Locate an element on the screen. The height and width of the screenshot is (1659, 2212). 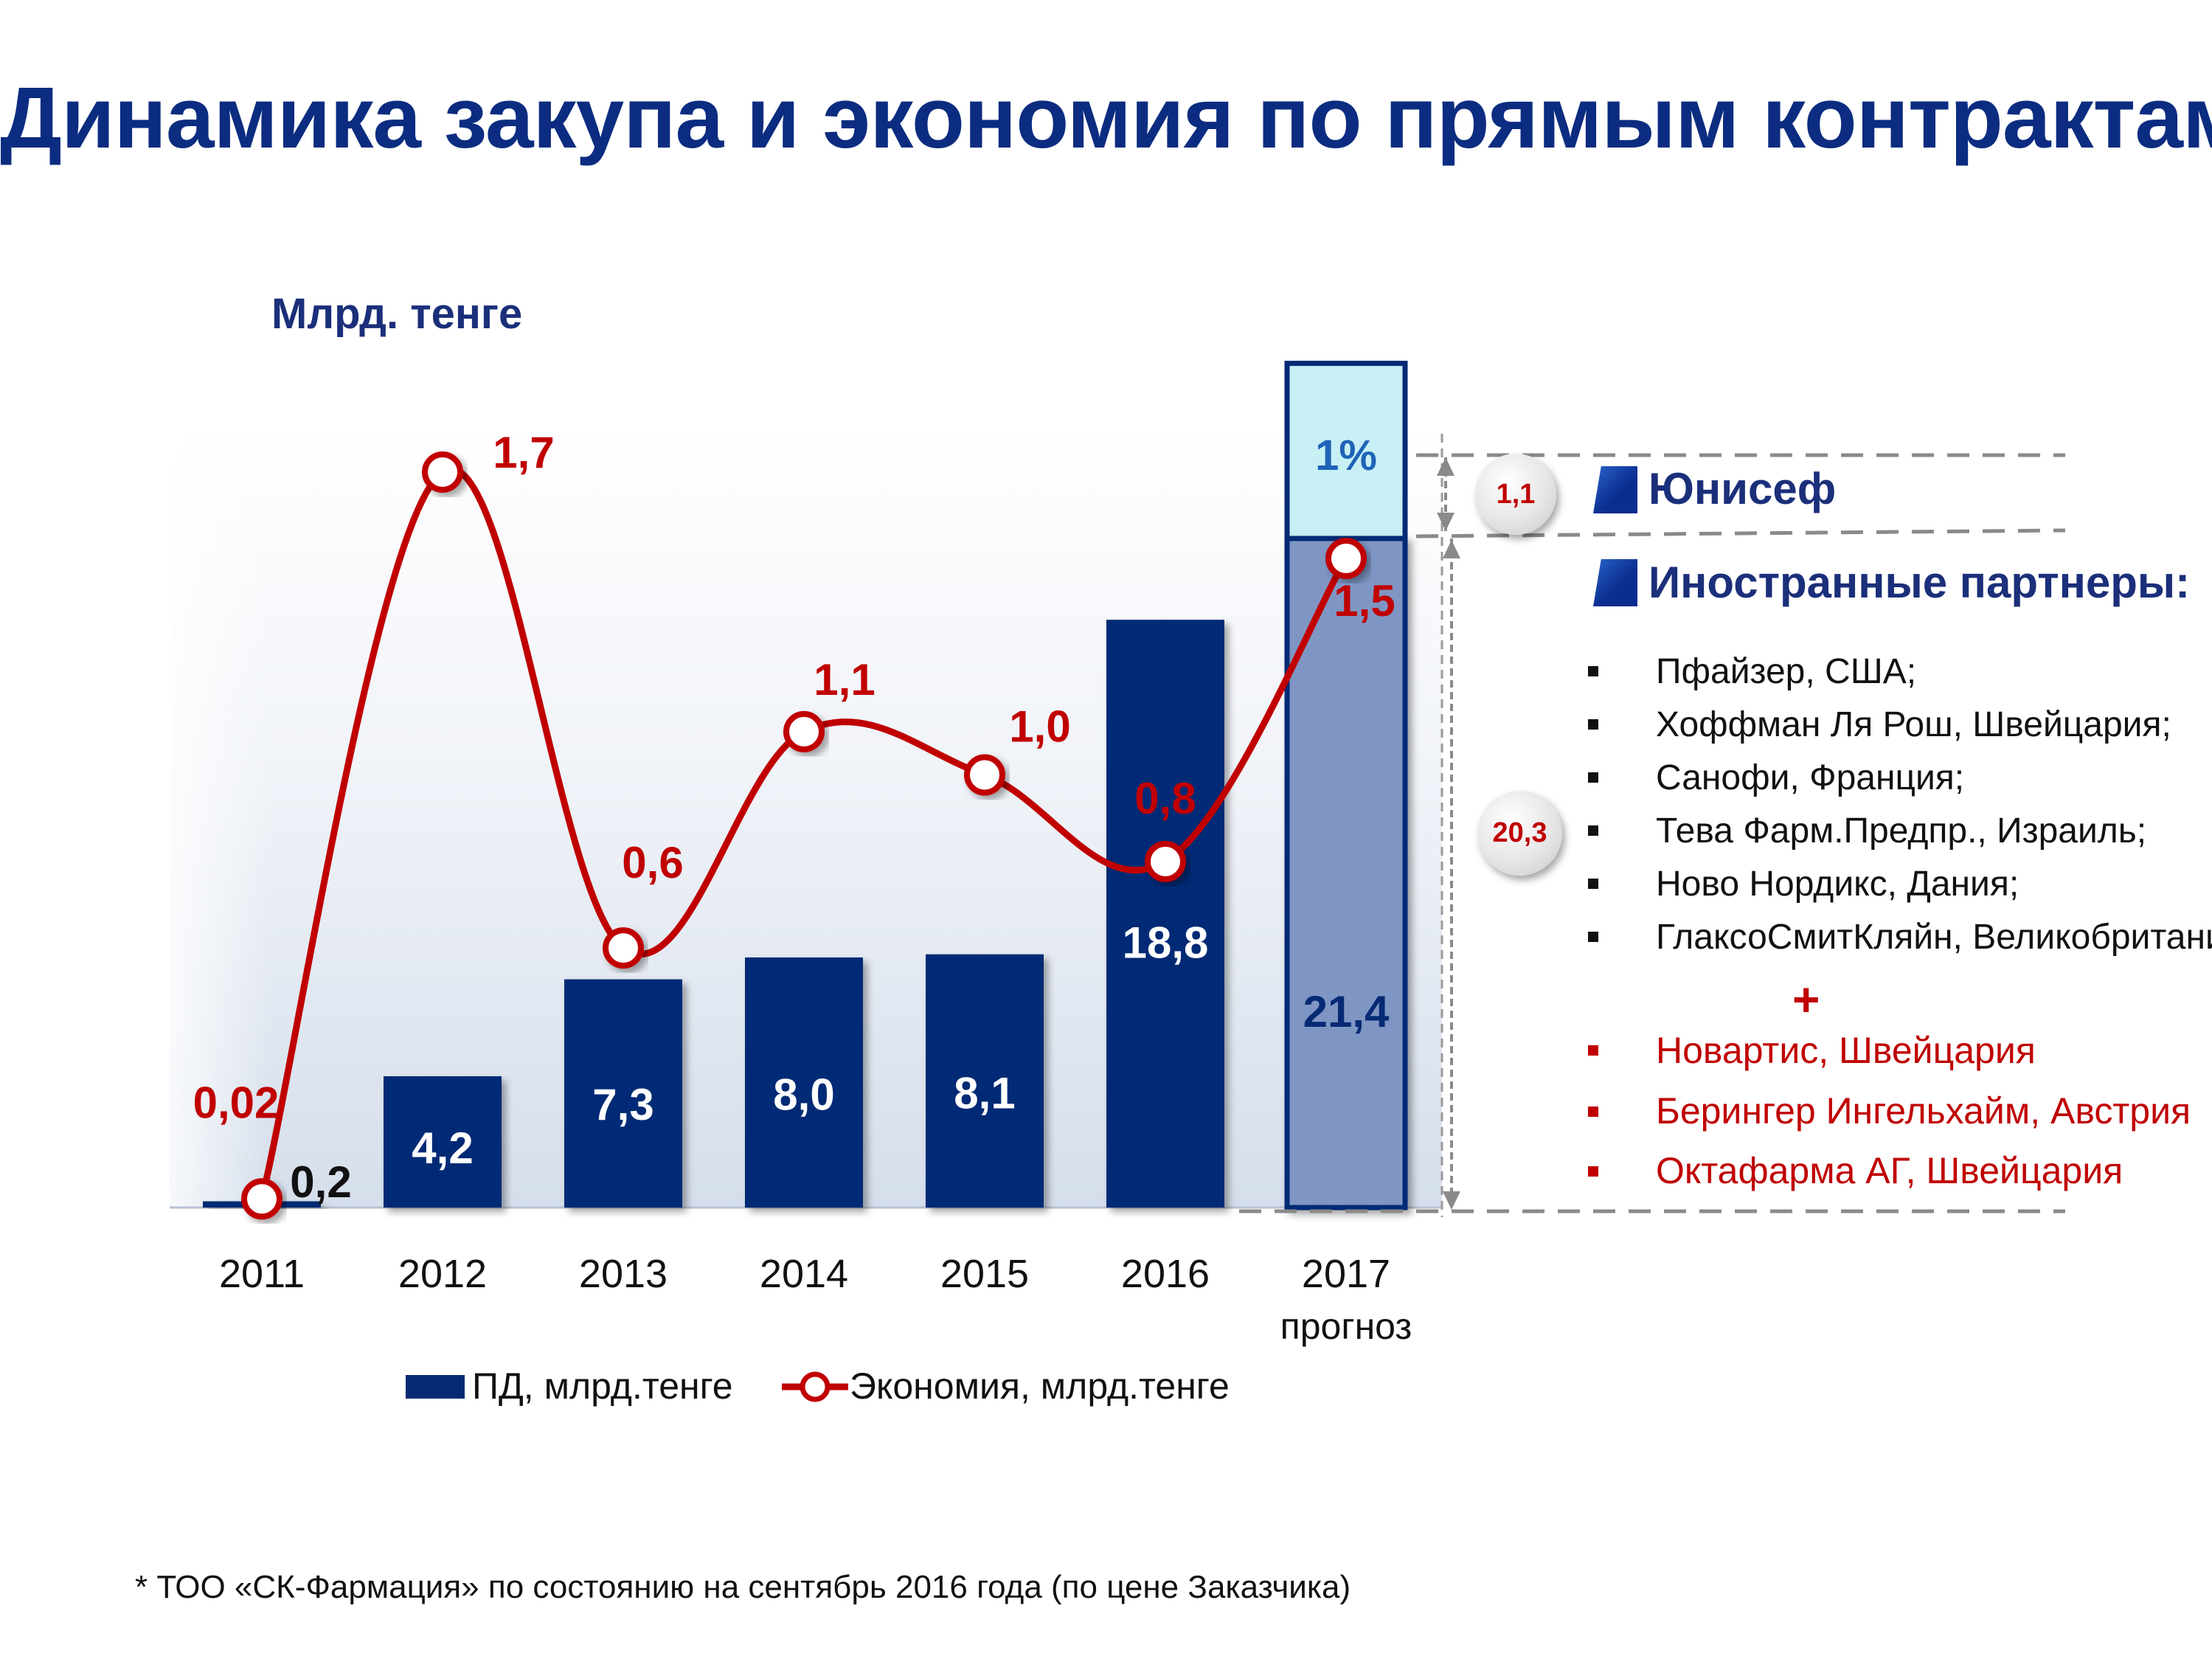
economy-value-label: 1,7 is located at coordinates (523, 453).